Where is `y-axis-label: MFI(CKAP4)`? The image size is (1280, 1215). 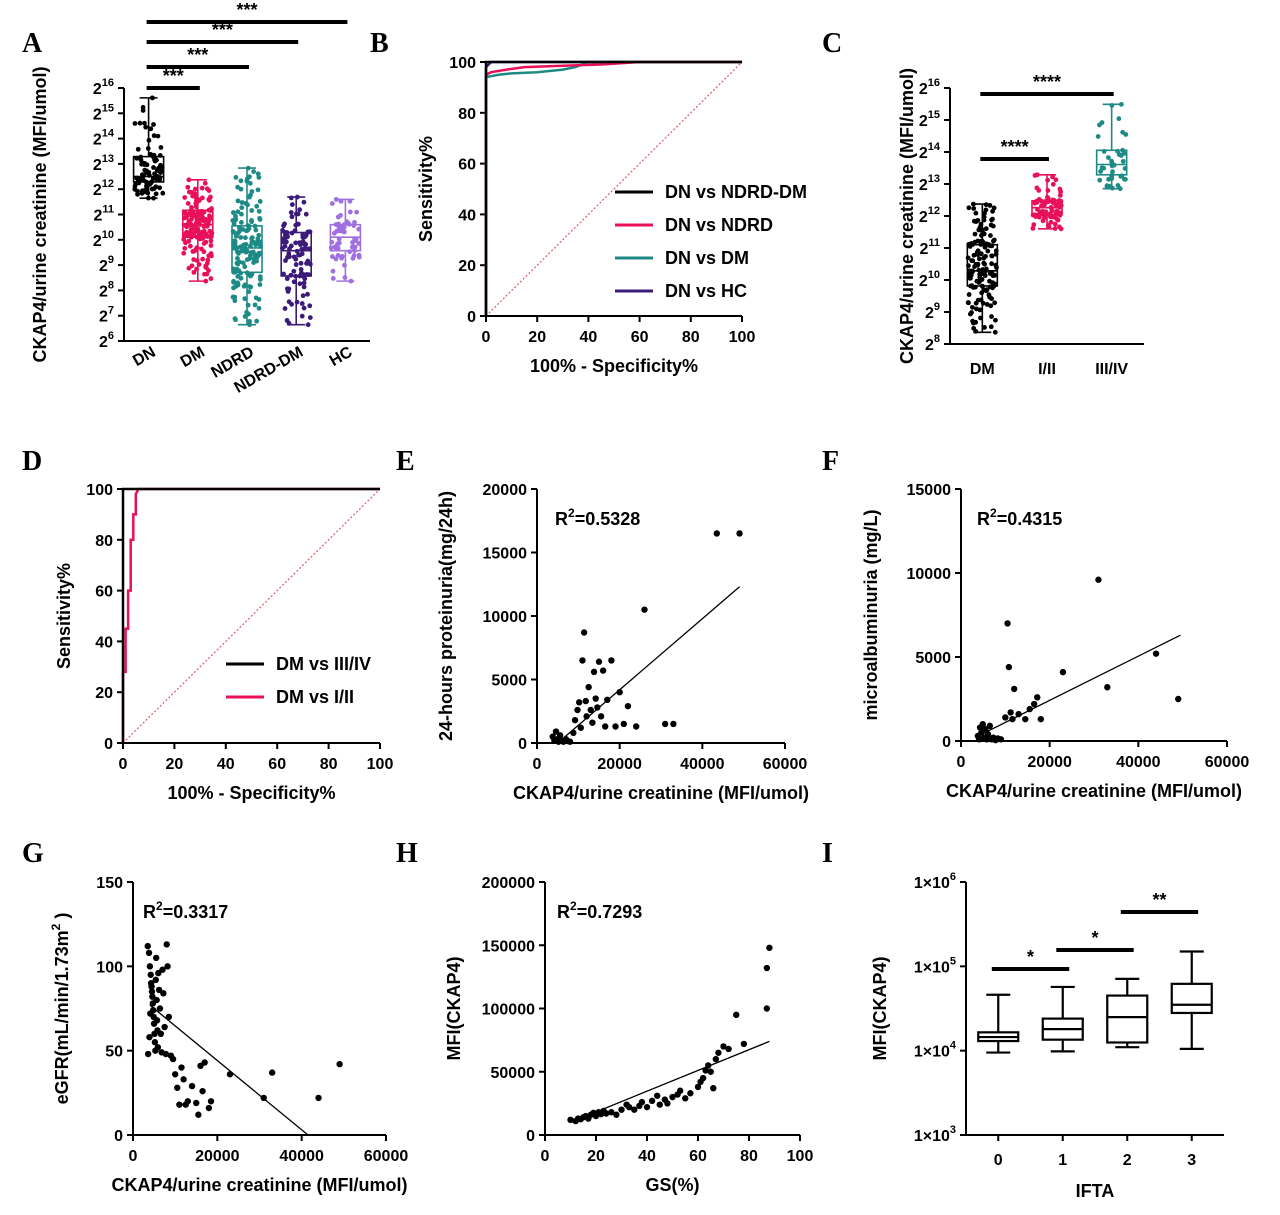 y-axis-label: MFI(CKAP4) is located at coordinates (454, 1009).